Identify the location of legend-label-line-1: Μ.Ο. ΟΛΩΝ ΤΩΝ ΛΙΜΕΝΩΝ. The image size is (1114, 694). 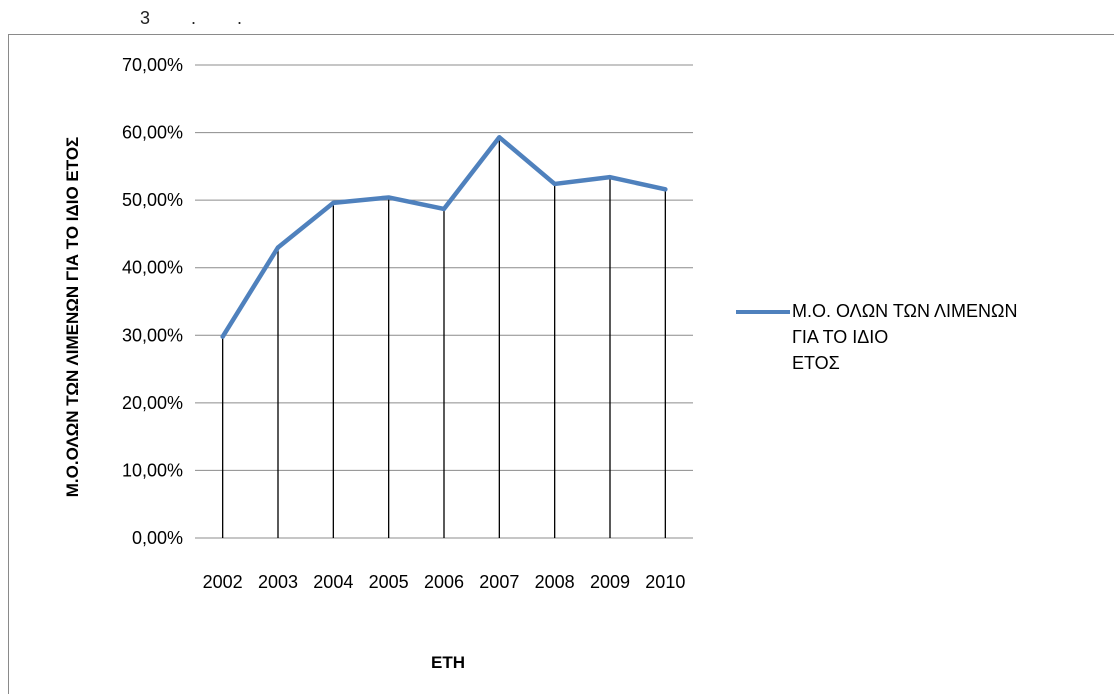
(905, 311).